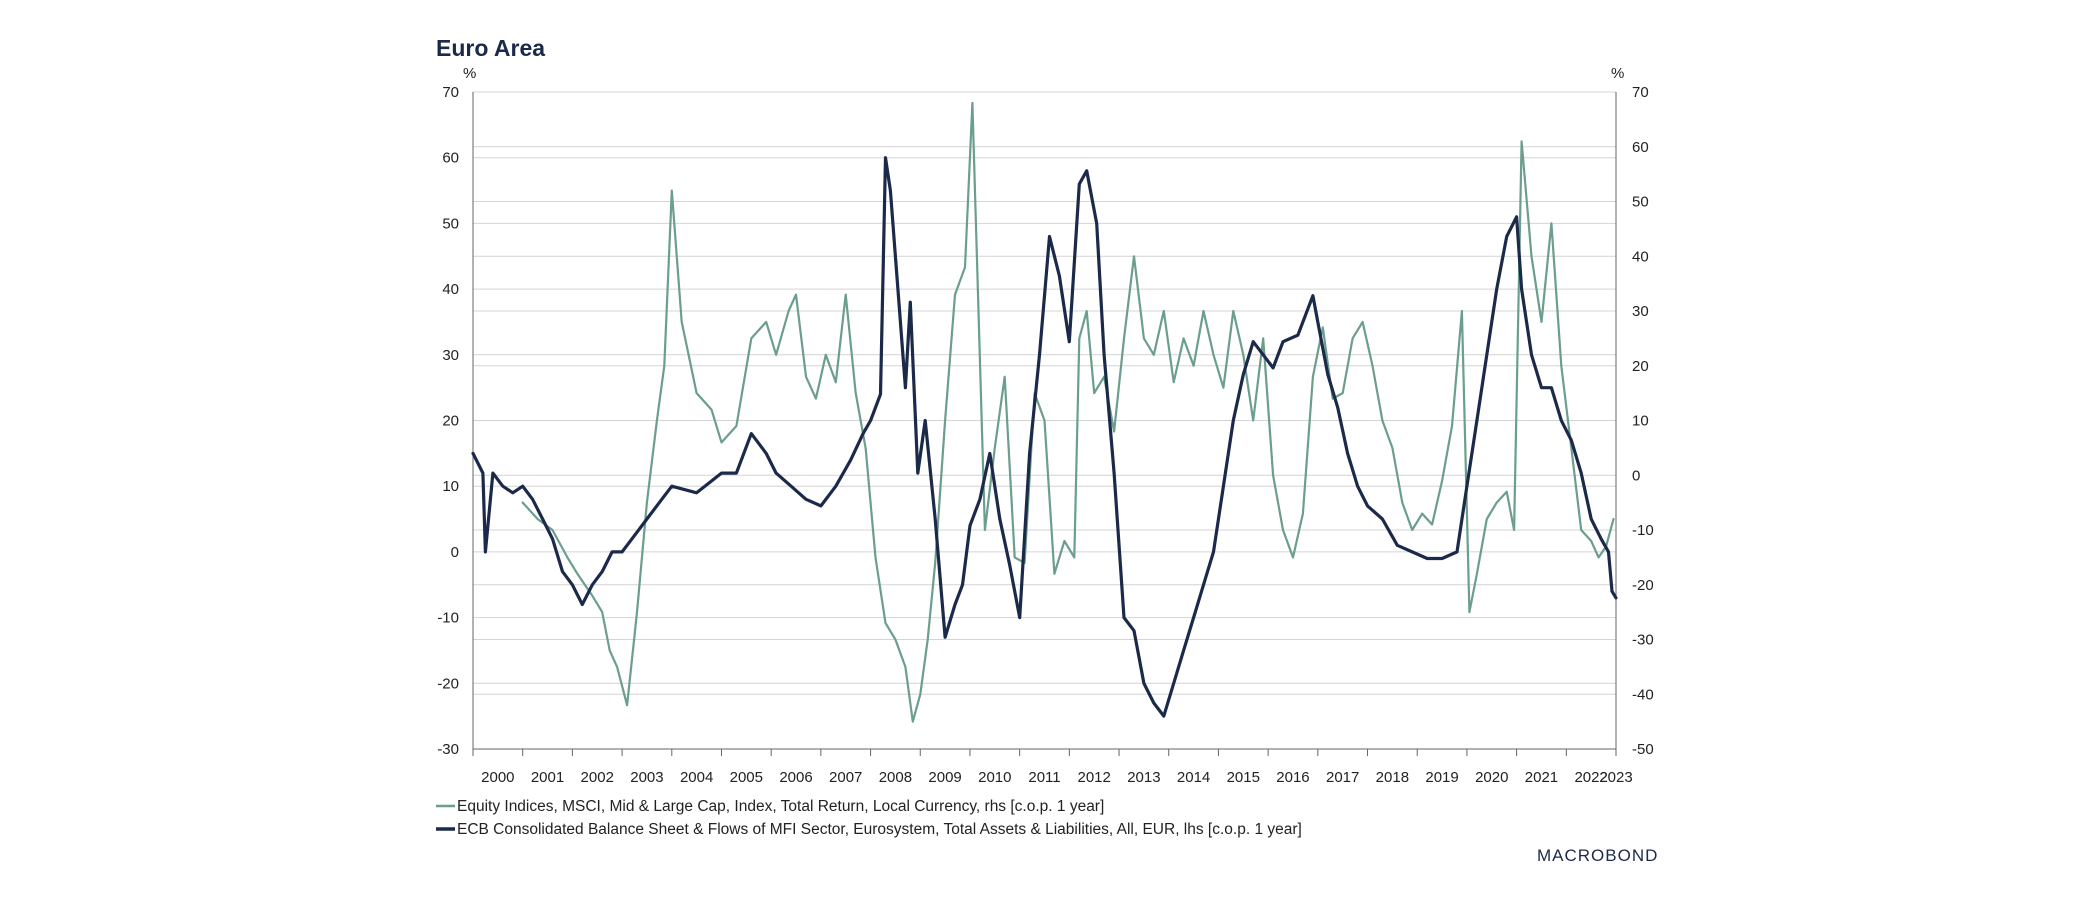 This screenshot has height=908, width=2100. What do you see at coordinates (1094, 777) in the screenshot?
I see `x-tick-label: 2012` at bounding box center [1094, 777].